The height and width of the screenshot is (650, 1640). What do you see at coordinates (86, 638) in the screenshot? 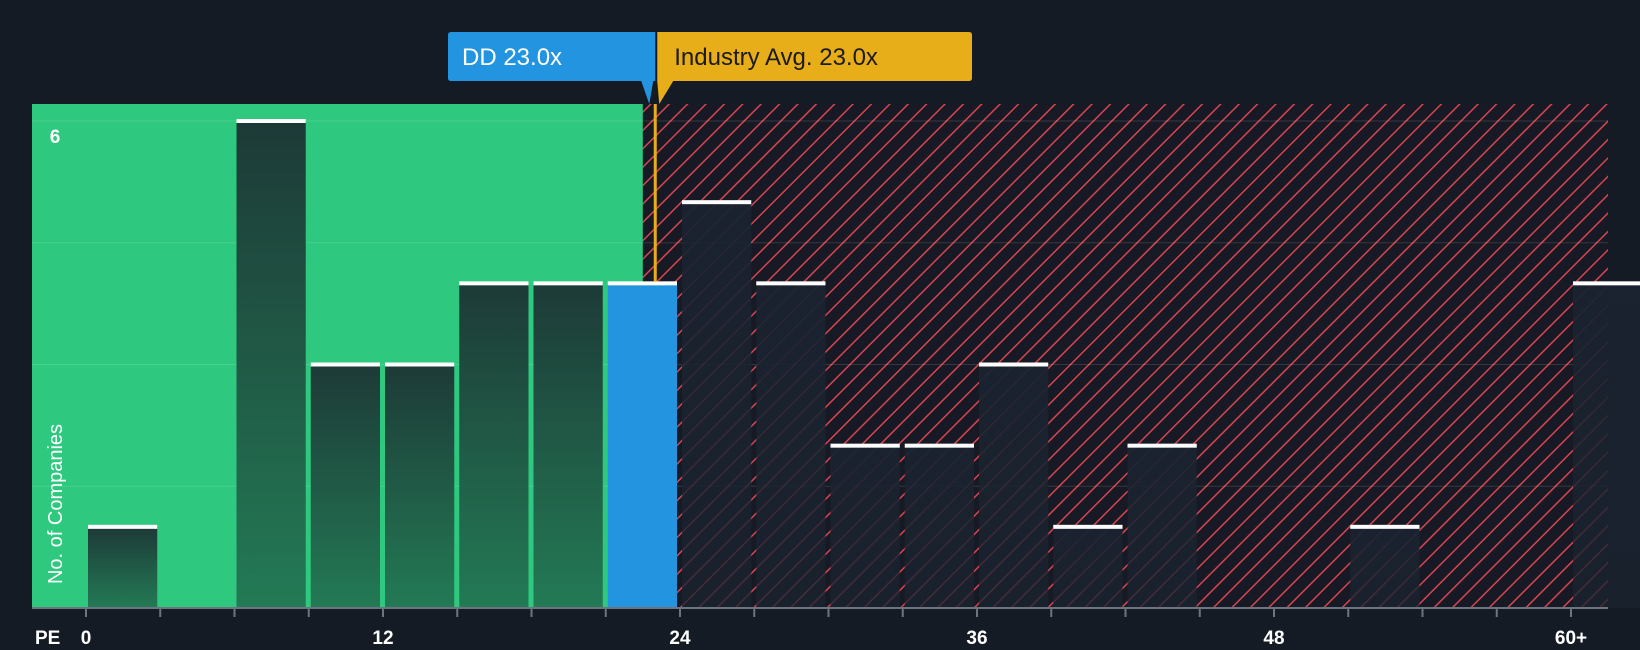
I see `x-tick-label-0: 0` at bounding box center [86, 638].